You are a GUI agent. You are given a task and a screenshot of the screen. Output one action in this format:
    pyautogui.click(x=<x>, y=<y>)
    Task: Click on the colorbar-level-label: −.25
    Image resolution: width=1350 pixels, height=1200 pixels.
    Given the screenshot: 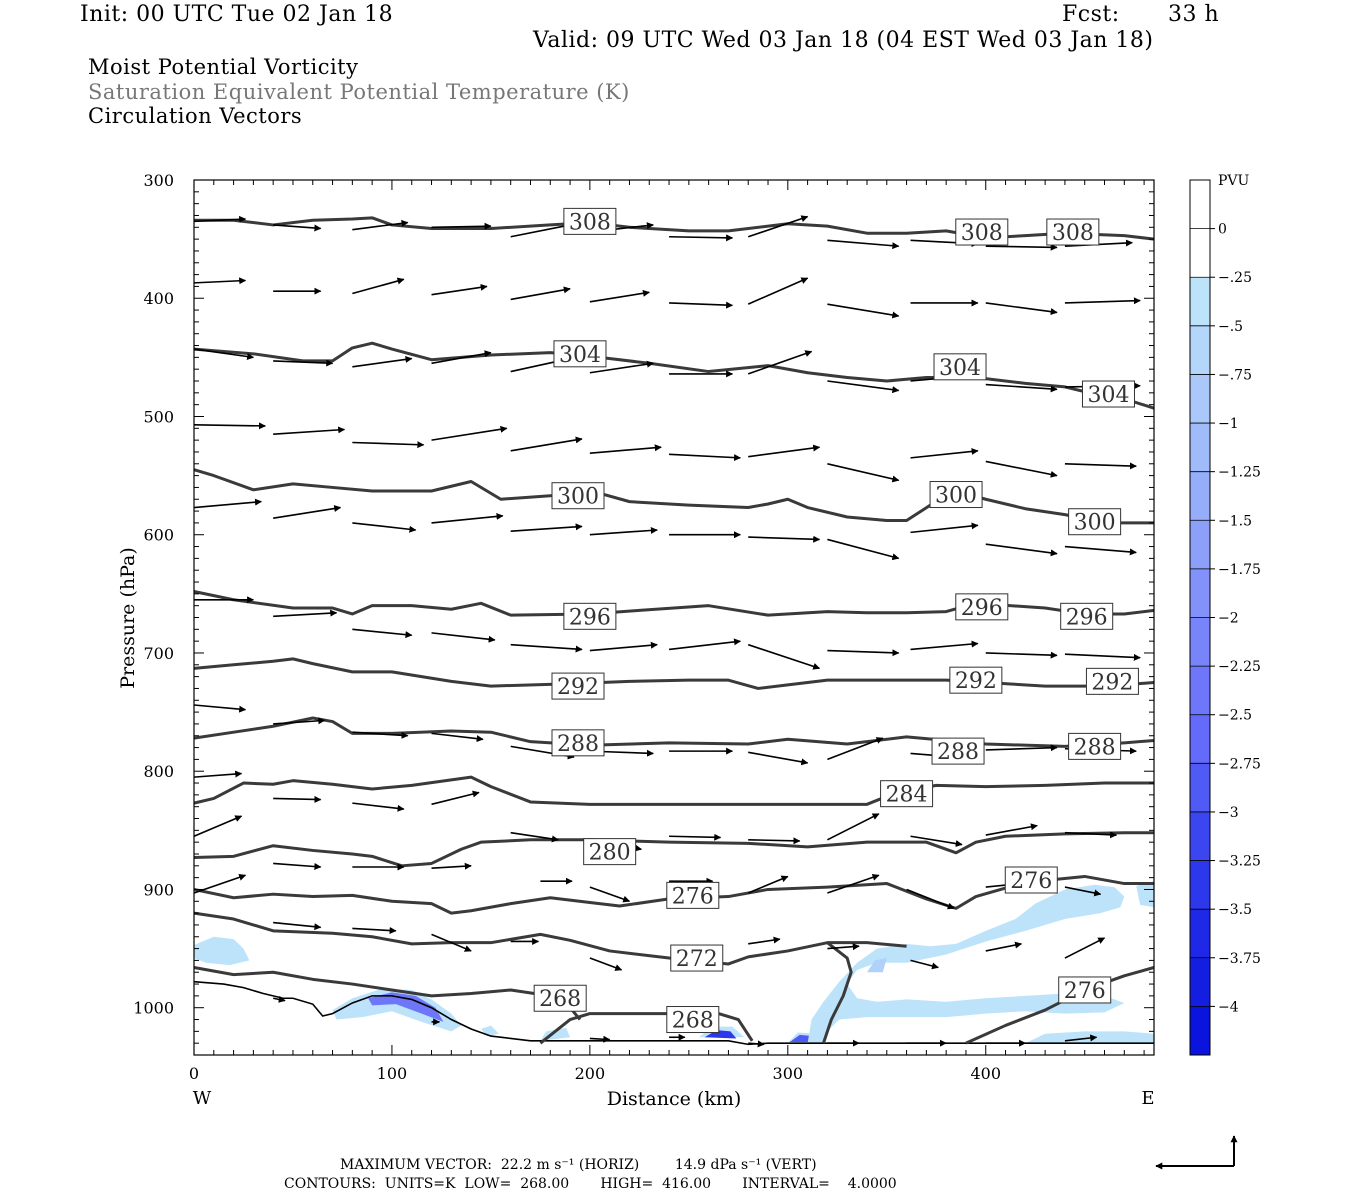 What is the action you would take?
    pyautogui.click(x=1235, y=278)
    